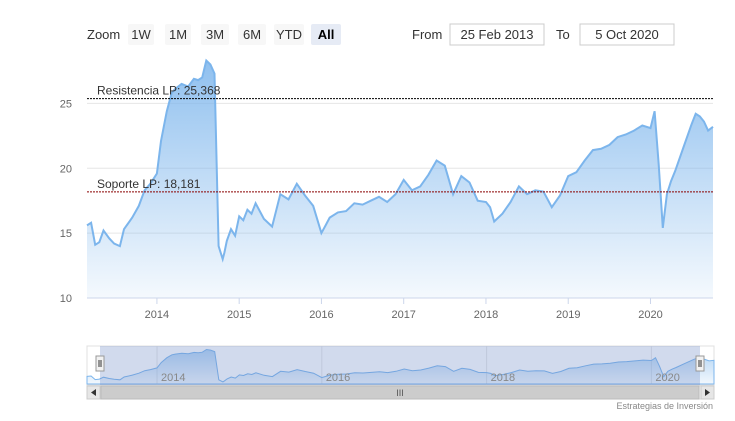 The height and width of the screenshot is (421, 735). What do you see at coordinates (486, 315) in the screenshot?
I see `x-tick-label: 2018` at bounding box center [486, 315].